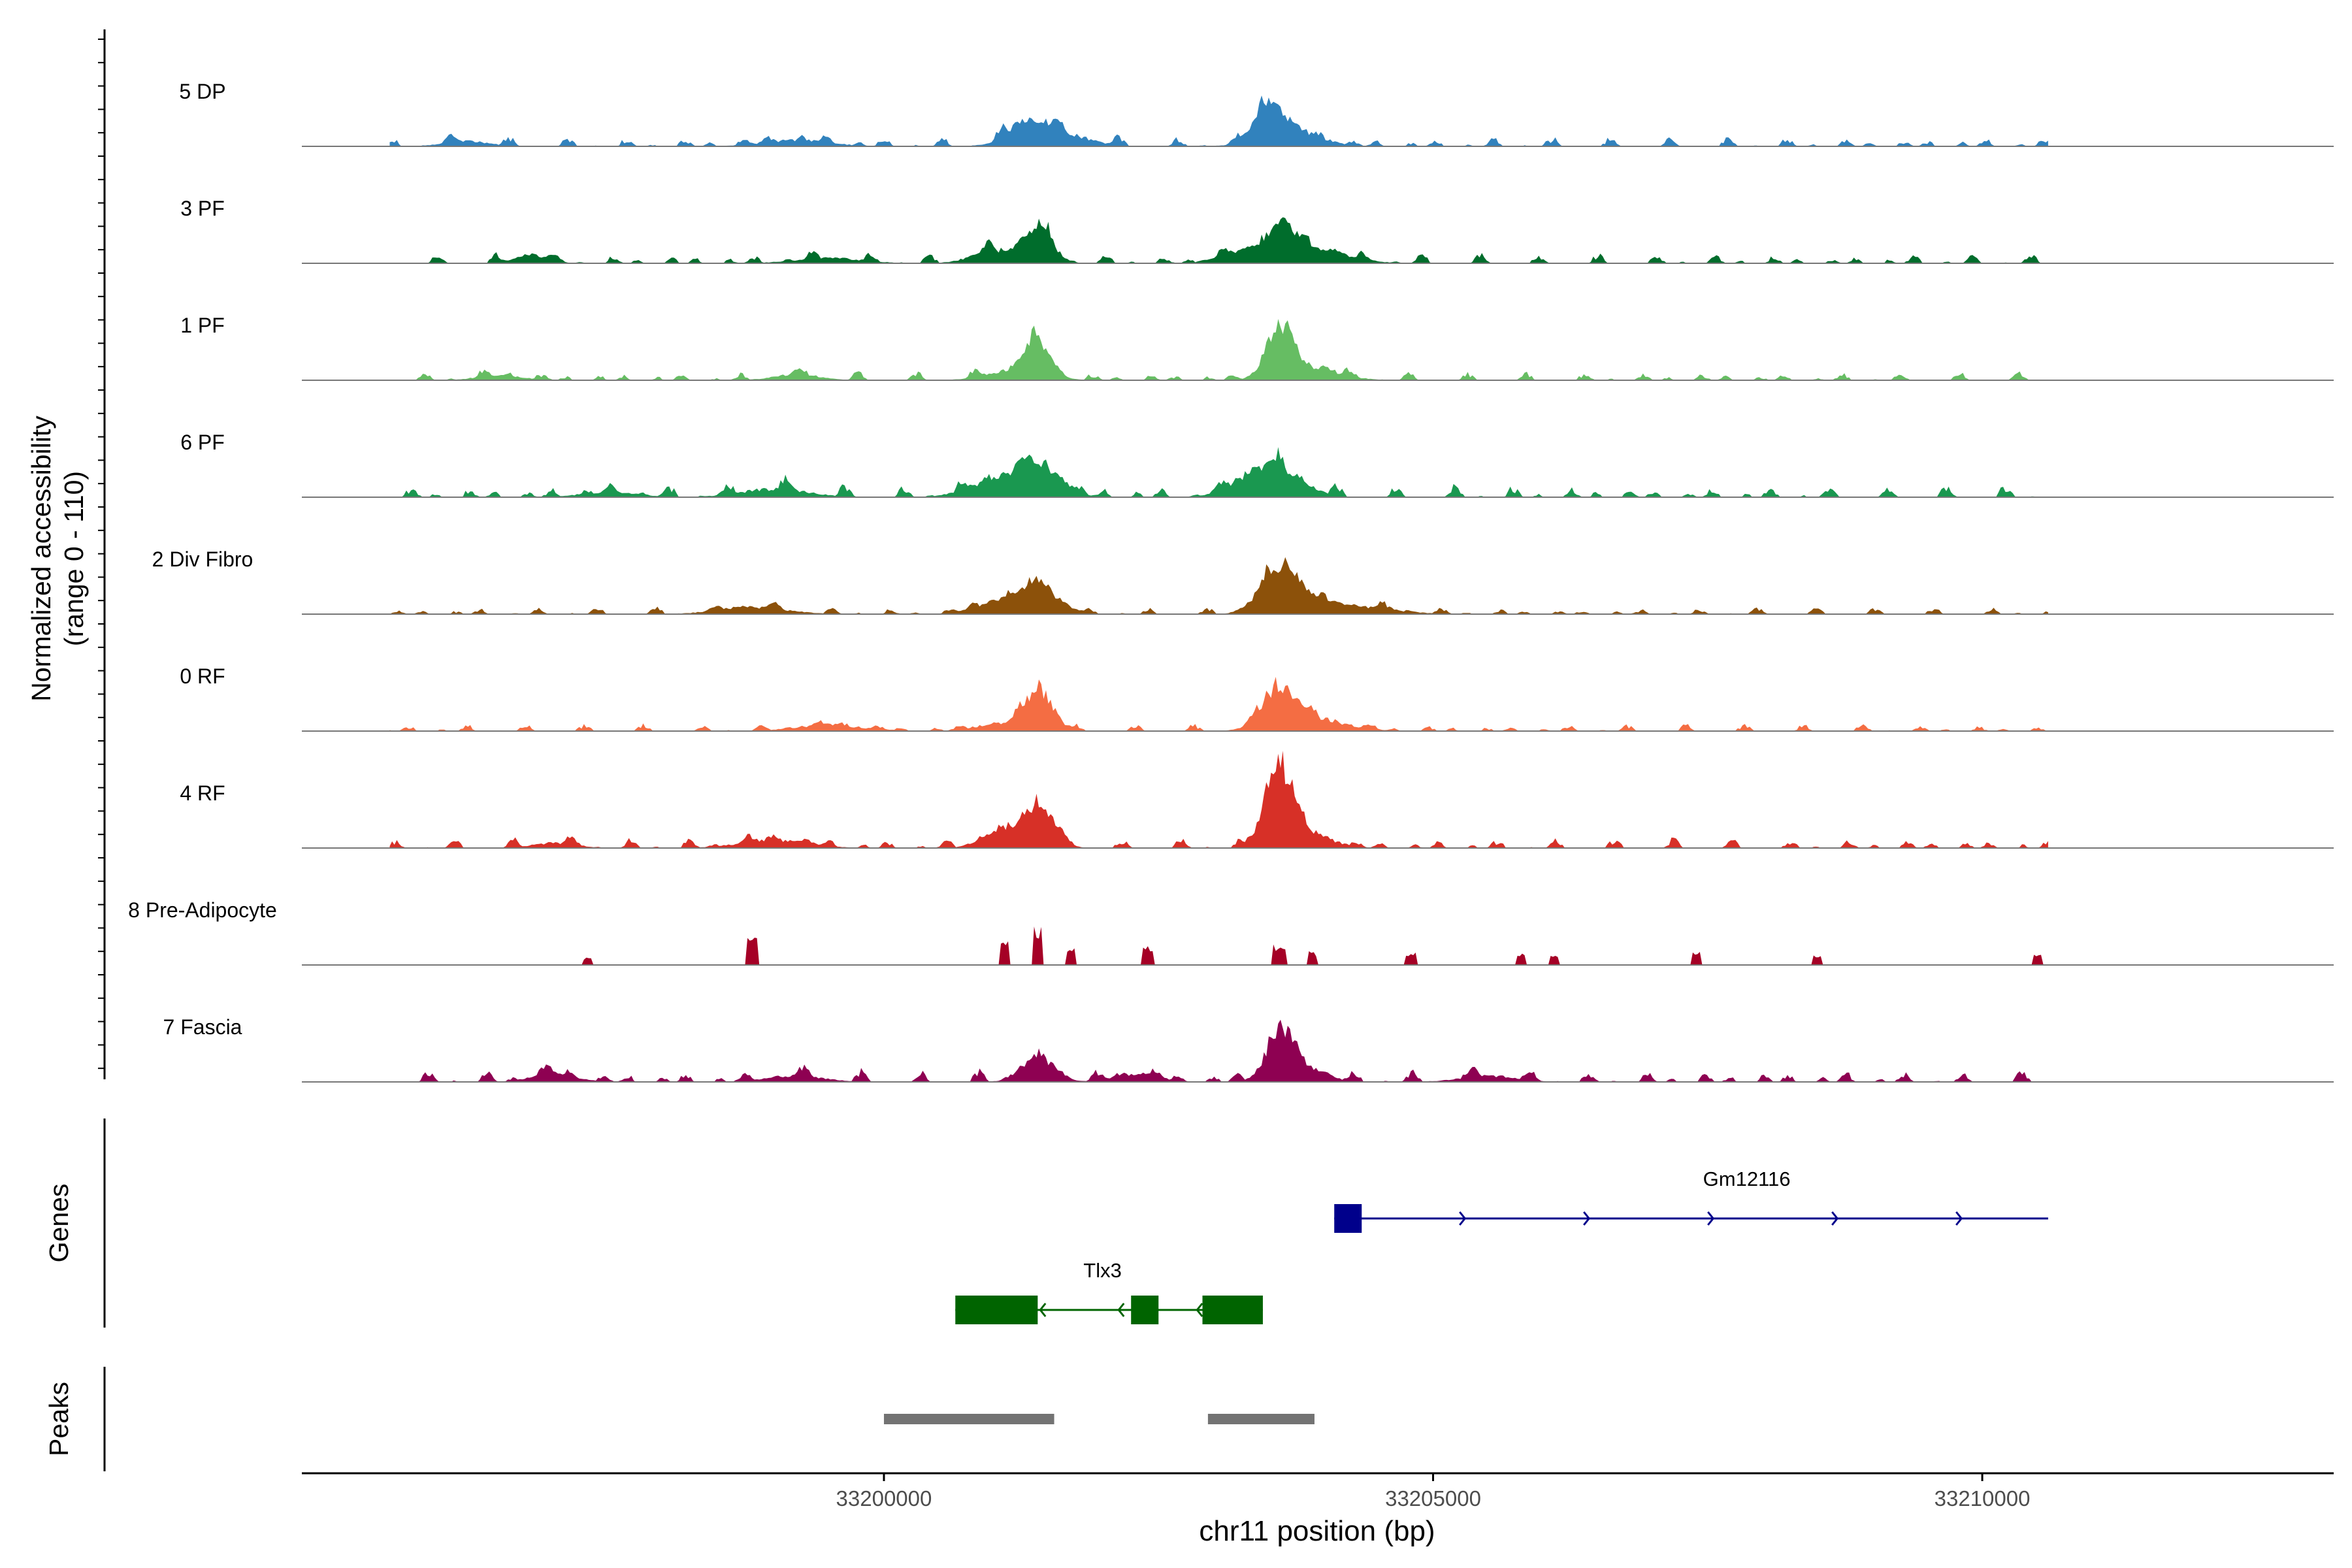 The height and width of the screenshot is (1568, 2352). Describe the element at coordinates (202, 910) in the screenshot. I see `track-label: 8 Pre-Adipocyte` at that location.